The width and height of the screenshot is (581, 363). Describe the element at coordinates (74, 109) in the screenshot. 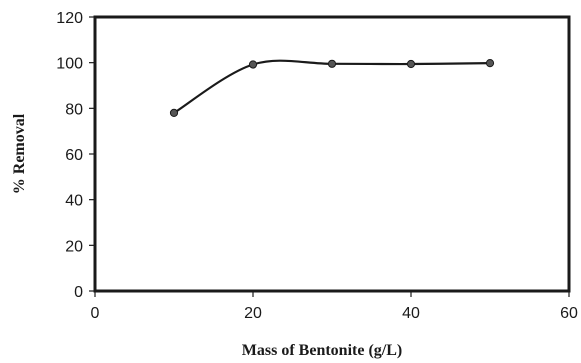

I see `y-tick-label: 80` at that location.